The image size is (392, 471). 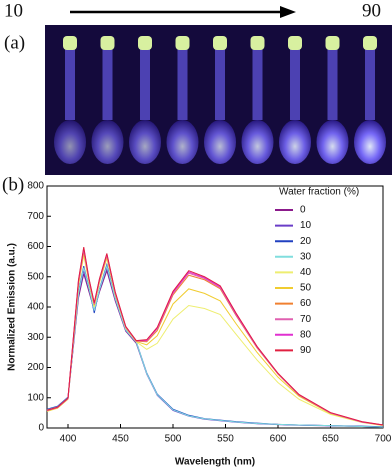 I want to click on y-tick-label: 400, so click(x=35, y=307).